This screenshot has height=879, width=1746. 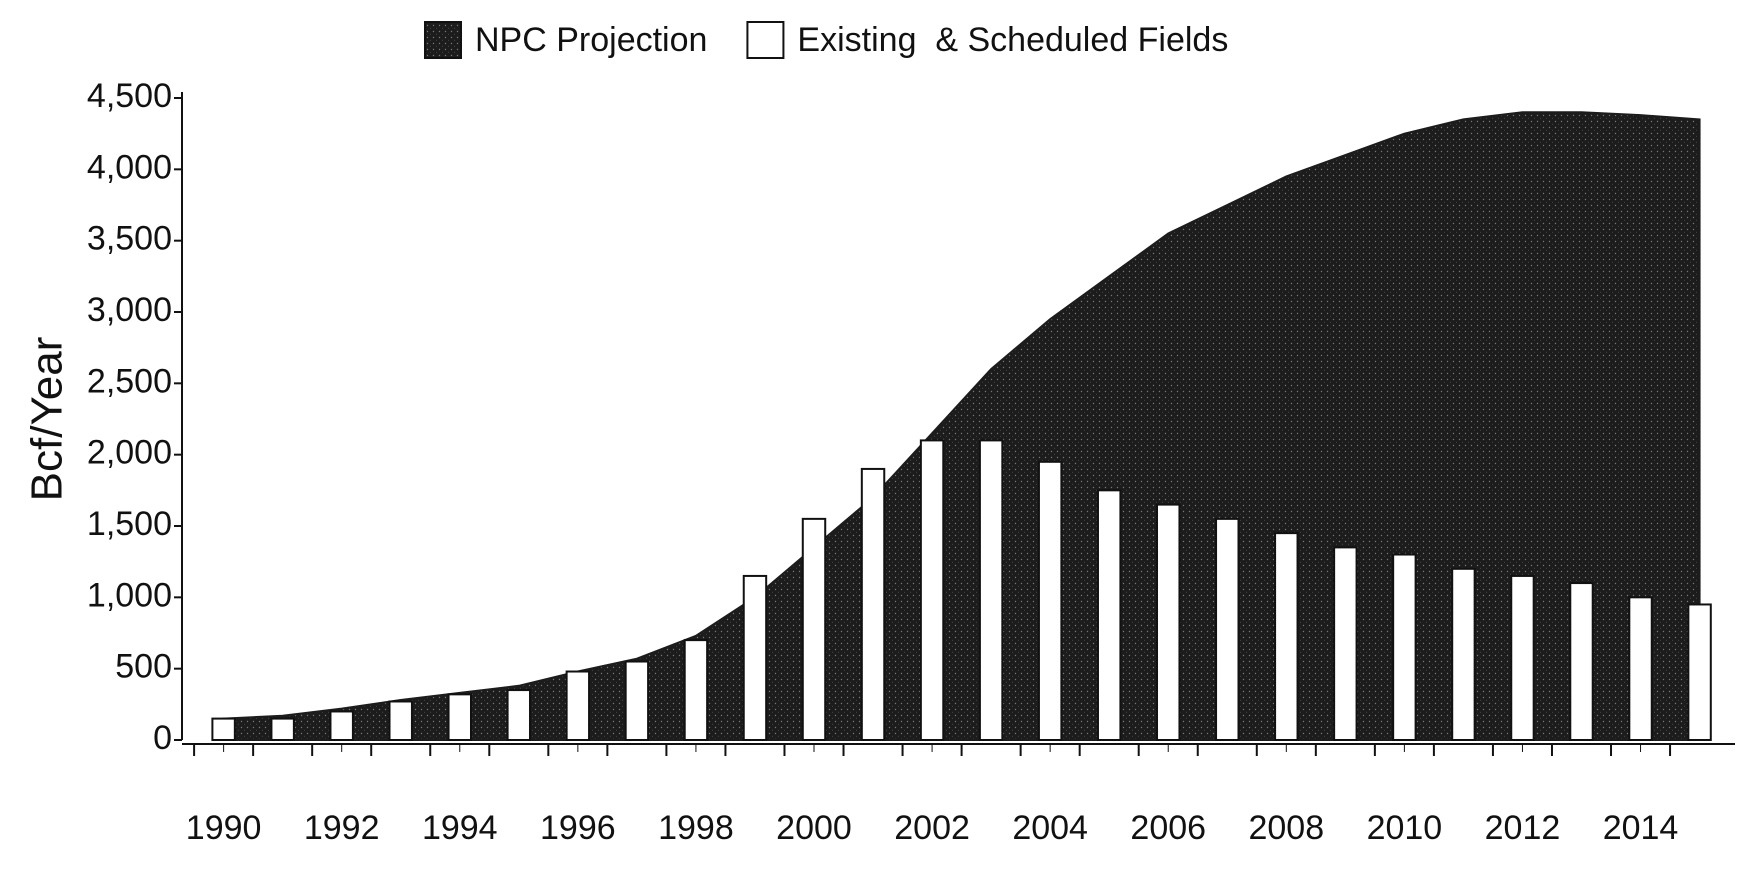 I want to click on y-tick-label: 4,500, so click(x=129, y=96).